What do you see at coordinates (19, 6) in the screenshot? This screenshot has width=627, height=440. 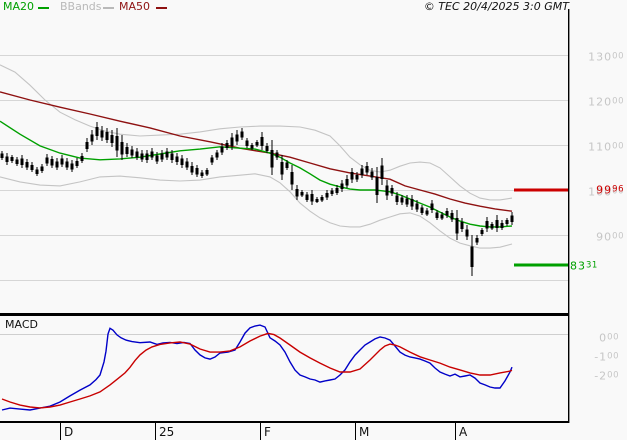 I see `legend-label-ma20: MA20` at bounding box center [19, 6].